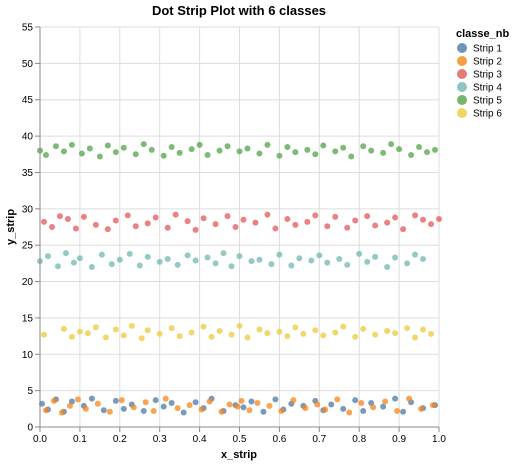 Image resolution: width=523 pixels, height=464 pixels. I want to click on legend-item: Strip 5, so click(479, 101).